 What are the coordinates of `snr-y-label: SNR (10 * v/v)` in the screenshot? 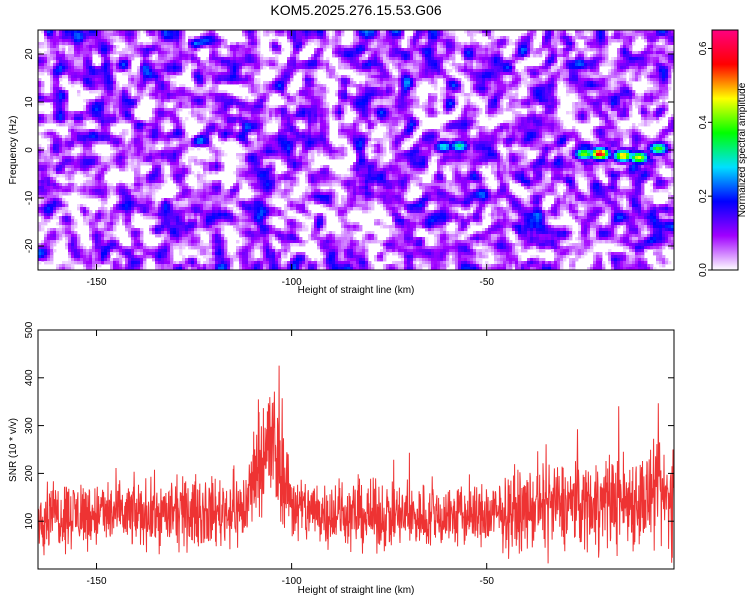 It's located at (13, 450).